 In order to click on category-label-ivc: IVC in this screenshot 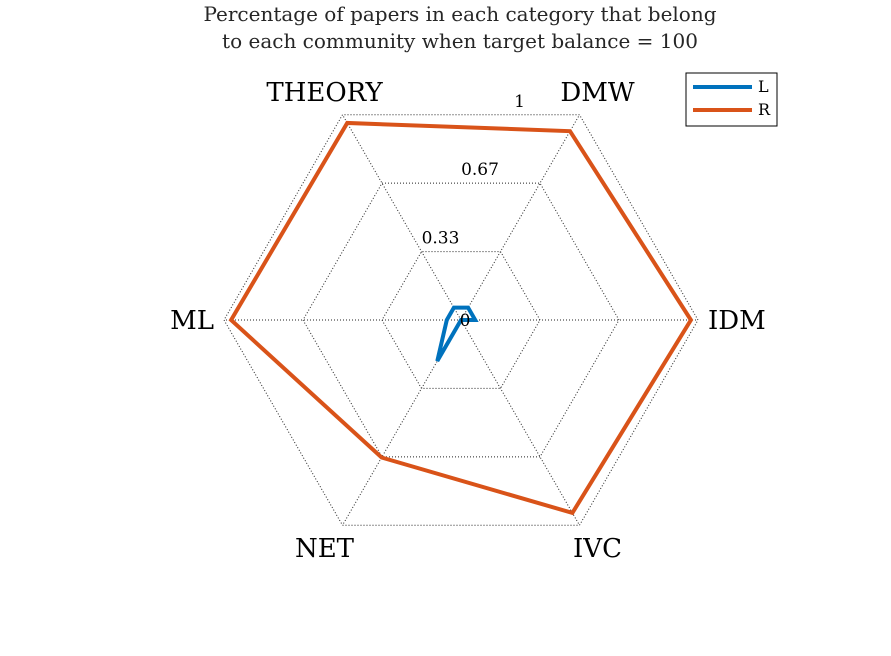, I will do `click(597, 549)`.